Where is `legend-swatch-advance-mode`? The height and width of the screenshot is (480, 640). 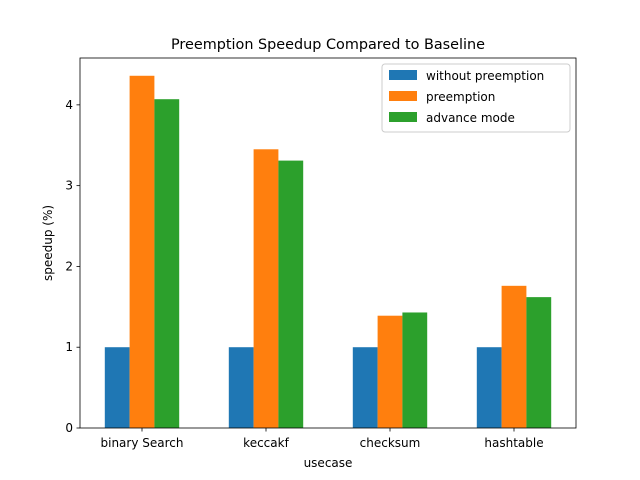 legend-swatch-advance-mode is located at coordinates (403, 117).